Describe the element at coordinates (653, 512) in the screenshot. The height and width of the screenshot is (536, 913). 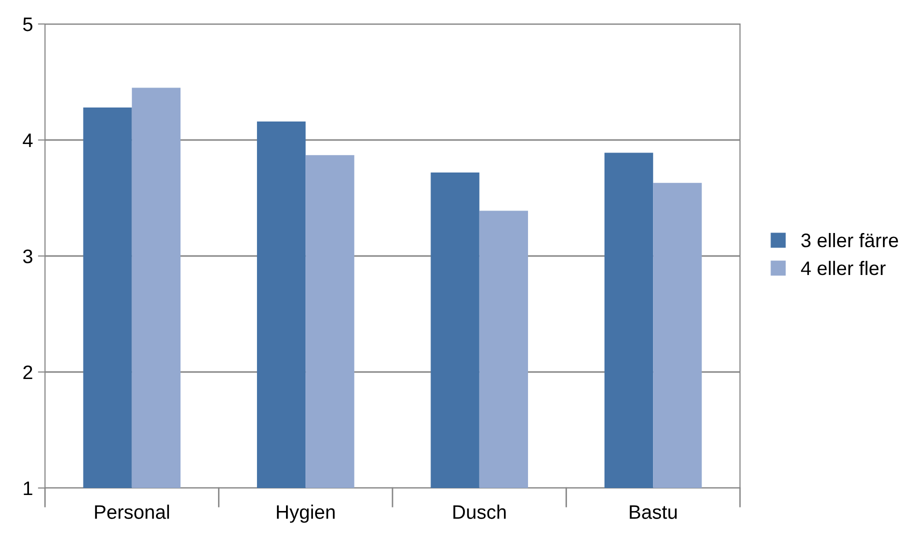
I see `x-tick-label: Bastu` at that location.